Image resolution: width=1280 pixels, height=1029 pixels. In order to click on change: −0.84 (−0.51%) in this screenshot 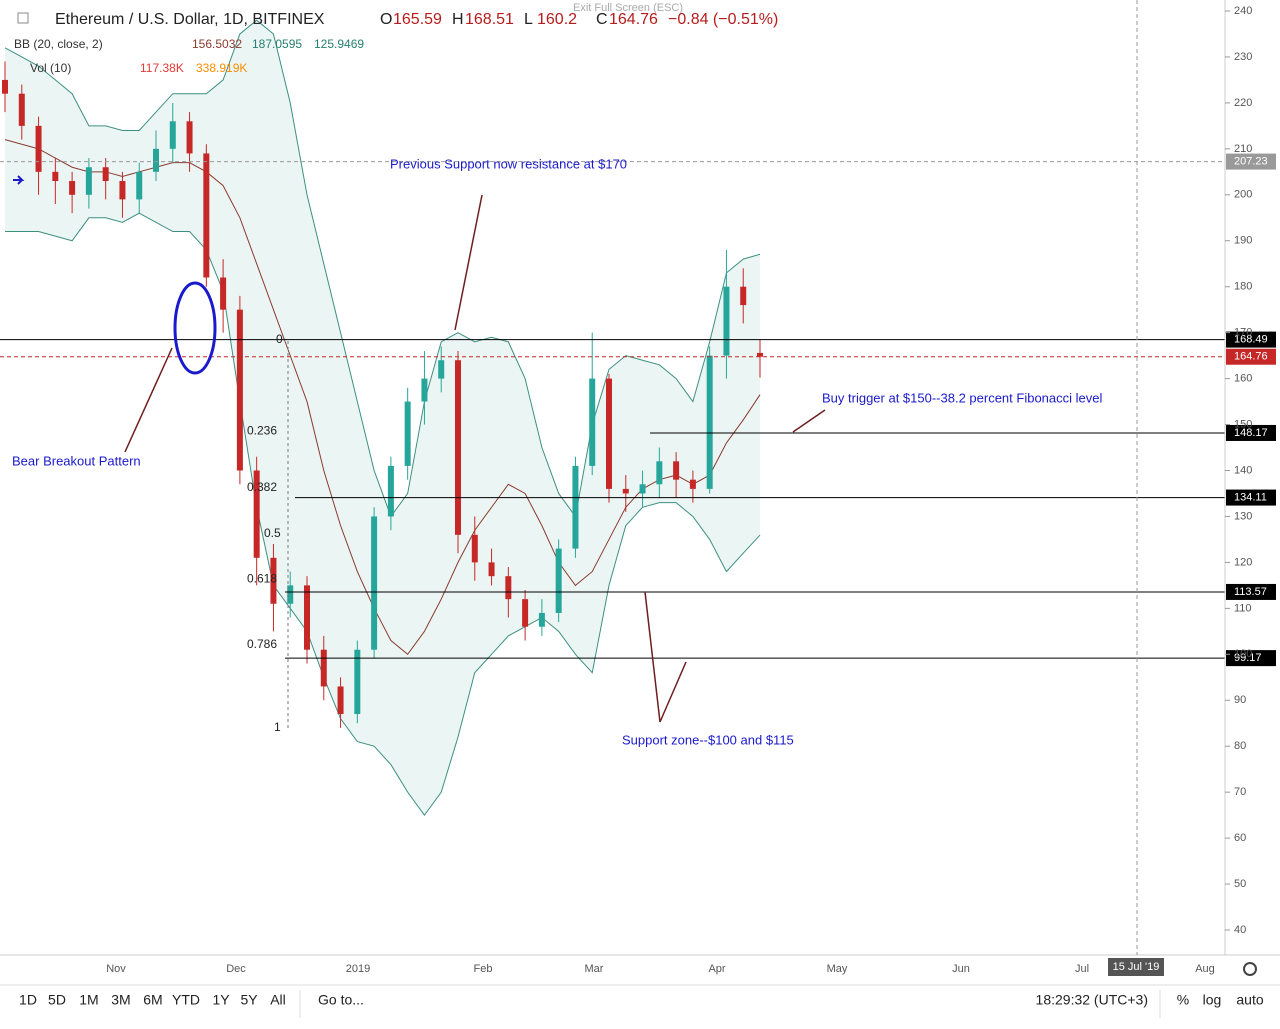, I will do `click(723, 19)`.